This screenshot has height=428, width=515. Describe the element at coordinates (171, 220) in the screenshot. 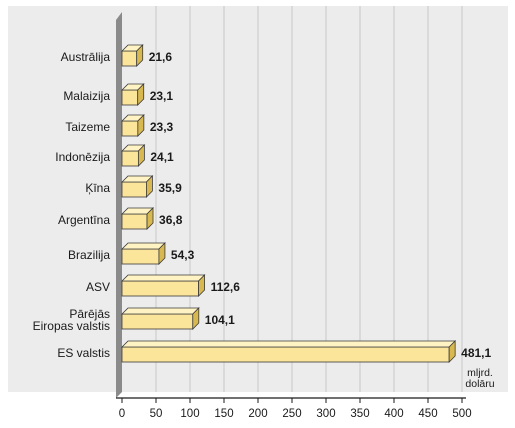

I see `value-label-5: 36,8` at that location.